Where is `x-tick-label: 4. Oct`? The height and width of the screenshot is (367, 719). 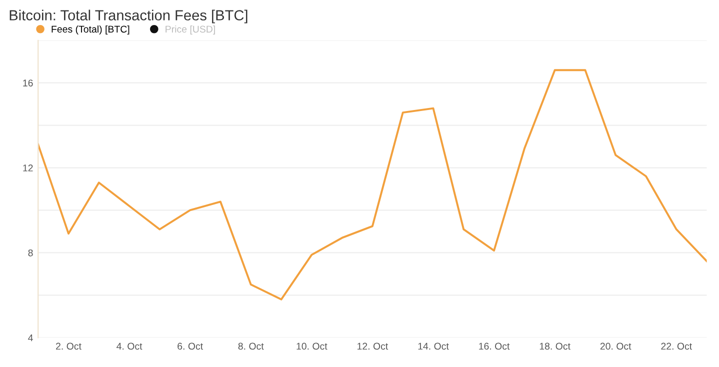
x-tick-label: 4. Oct is located at coordinates (129, 346).